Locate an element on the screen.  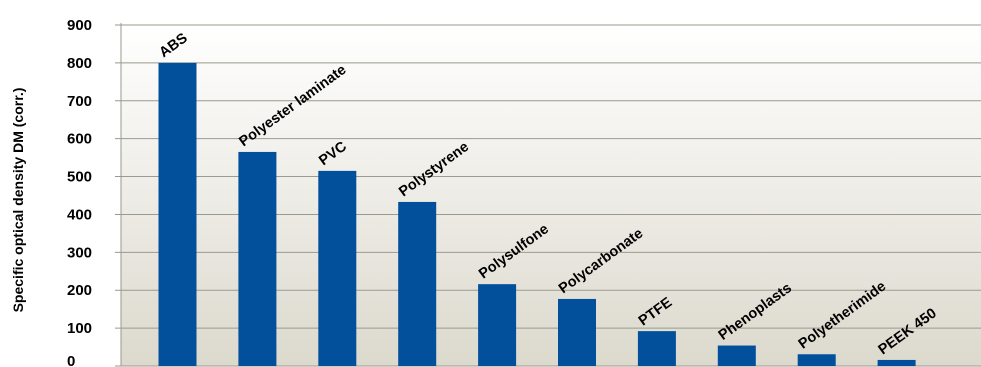
y-tick-label: 200 is located at coordinates (79, 290).